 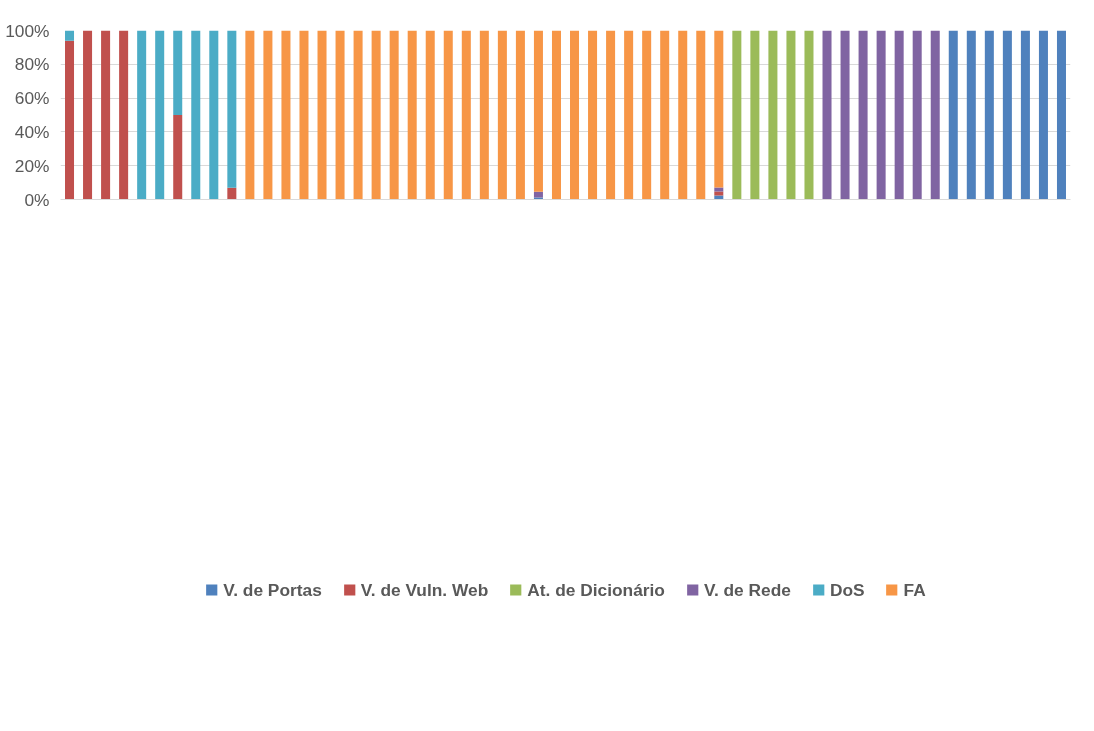 What do you see at coordinates (596, 590) in the screenshot?
I see `legend-label: At. de Dicionário` at bounding box center [596, 590].